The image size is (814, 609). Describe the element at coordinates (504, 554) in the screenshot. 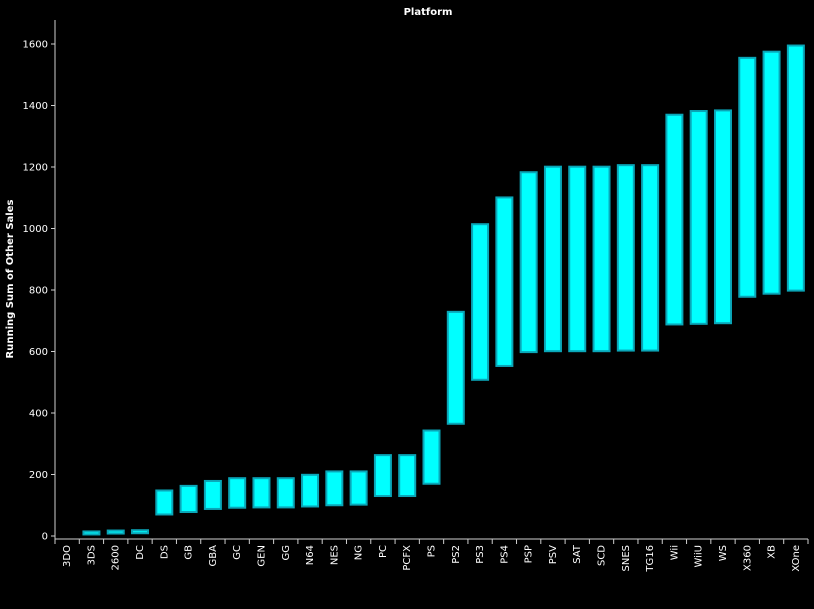

I see `x-tick-label: PS4` at that location.